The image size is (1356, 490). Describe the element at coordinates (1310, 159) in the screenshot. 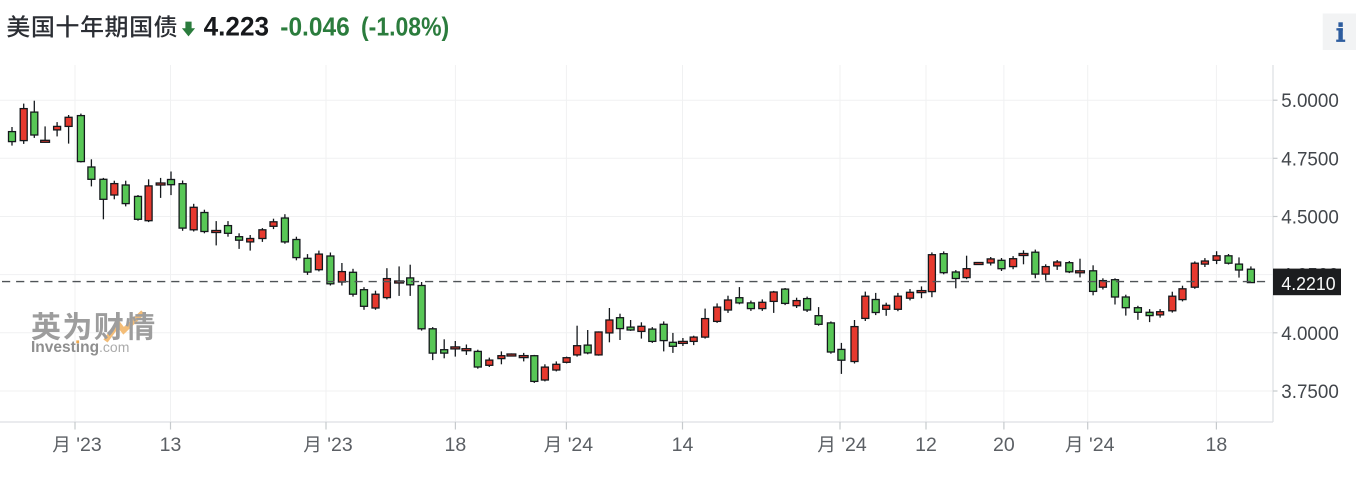

I see `svg-text: 4.7500` at that location.